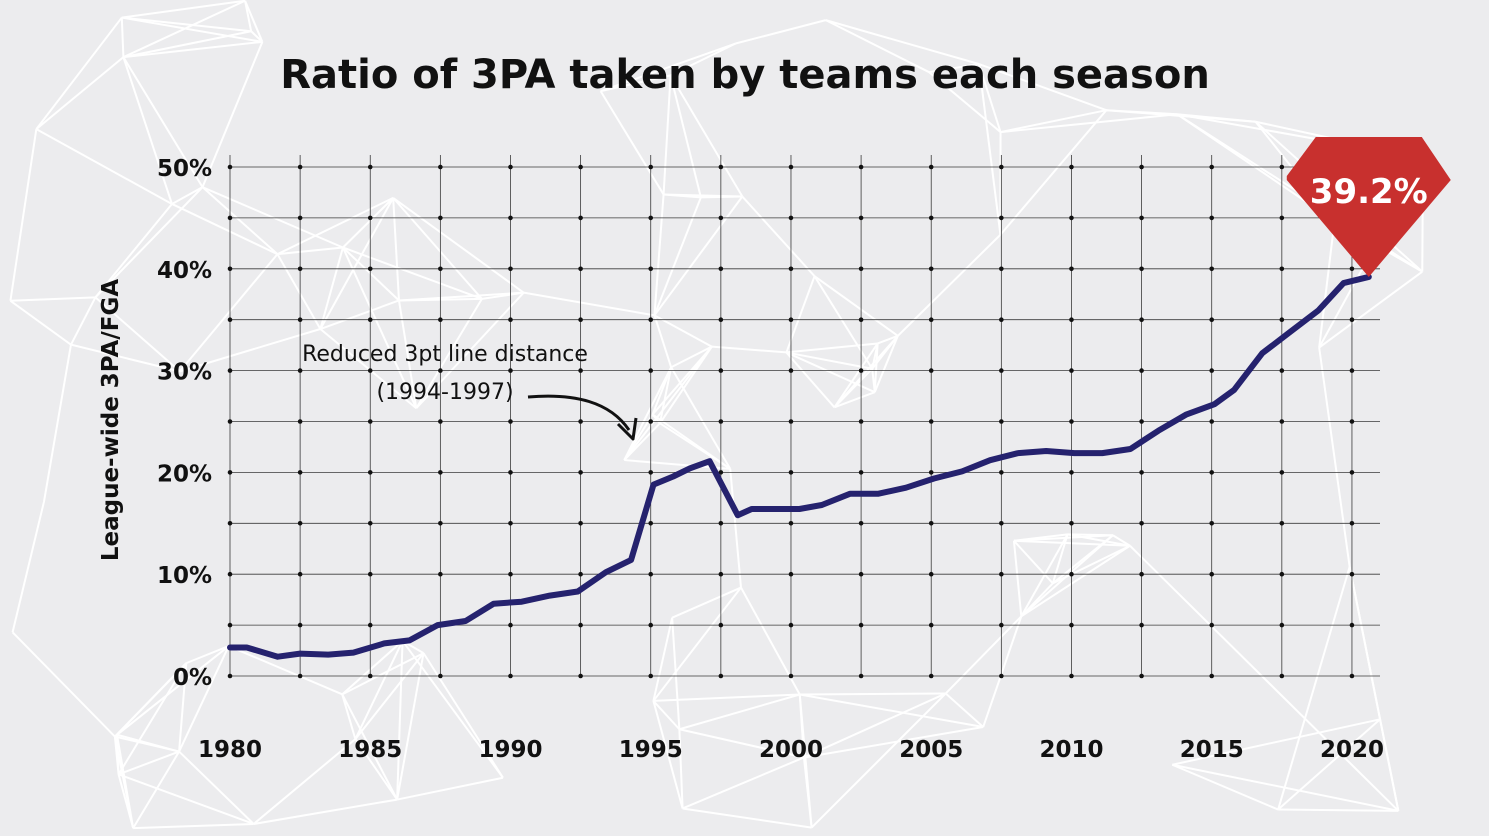  I want to click on x-axis-ticks: 1980 1985 1990 1995 2000 2005 2010 2015 2020, so click(791, 750).